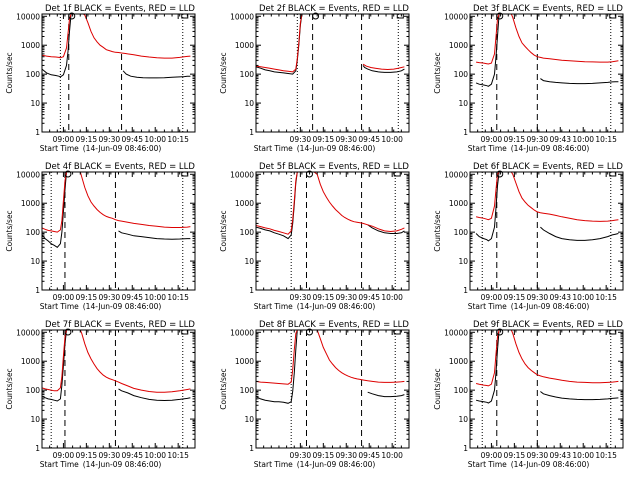 This screenshot has width=640, height=480. What do you see at coordinates (334, 9) in the screenshot?
I see `panel-title: Det 2f BLACK = Events, RED = LLD` at bounding box center [334, 9].